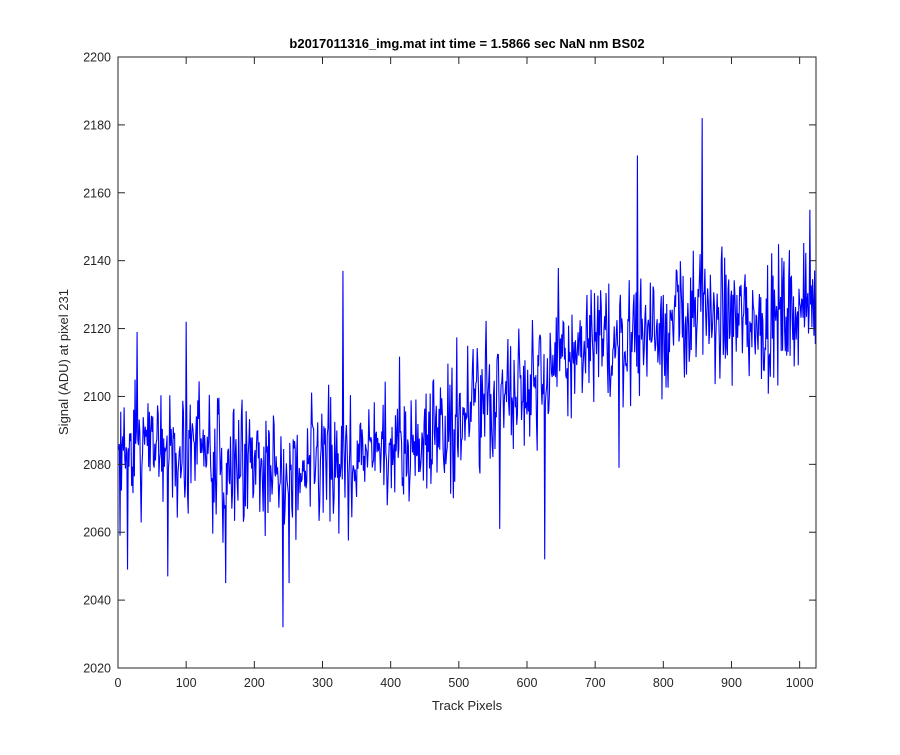 The height and width of the screenshot is (755, 900). What do you see at coordinates (97, 669) in the screenshot?
I see `y-tick-label-2020: 2020` at bounding box center [97, 669].